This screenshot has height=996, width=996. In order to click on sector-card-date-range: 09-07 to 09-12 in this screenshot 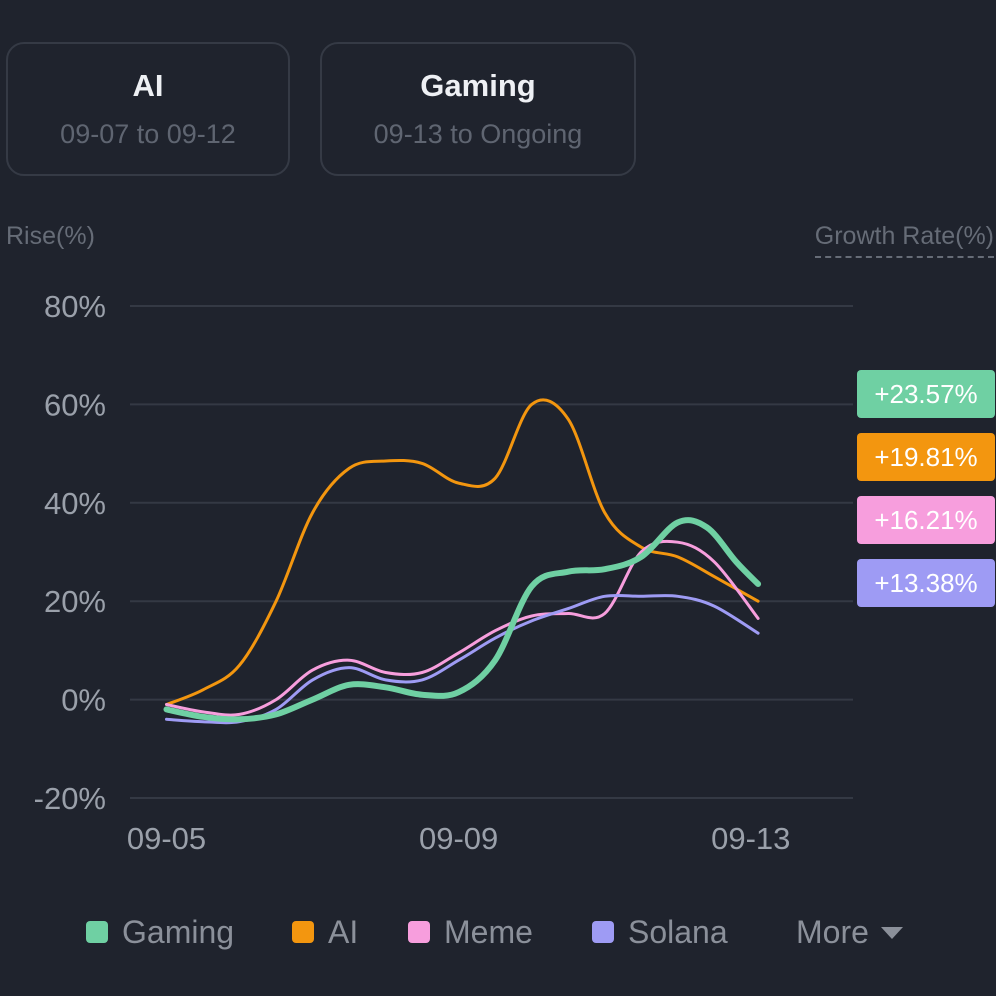, I will do `click(148, 134)`.